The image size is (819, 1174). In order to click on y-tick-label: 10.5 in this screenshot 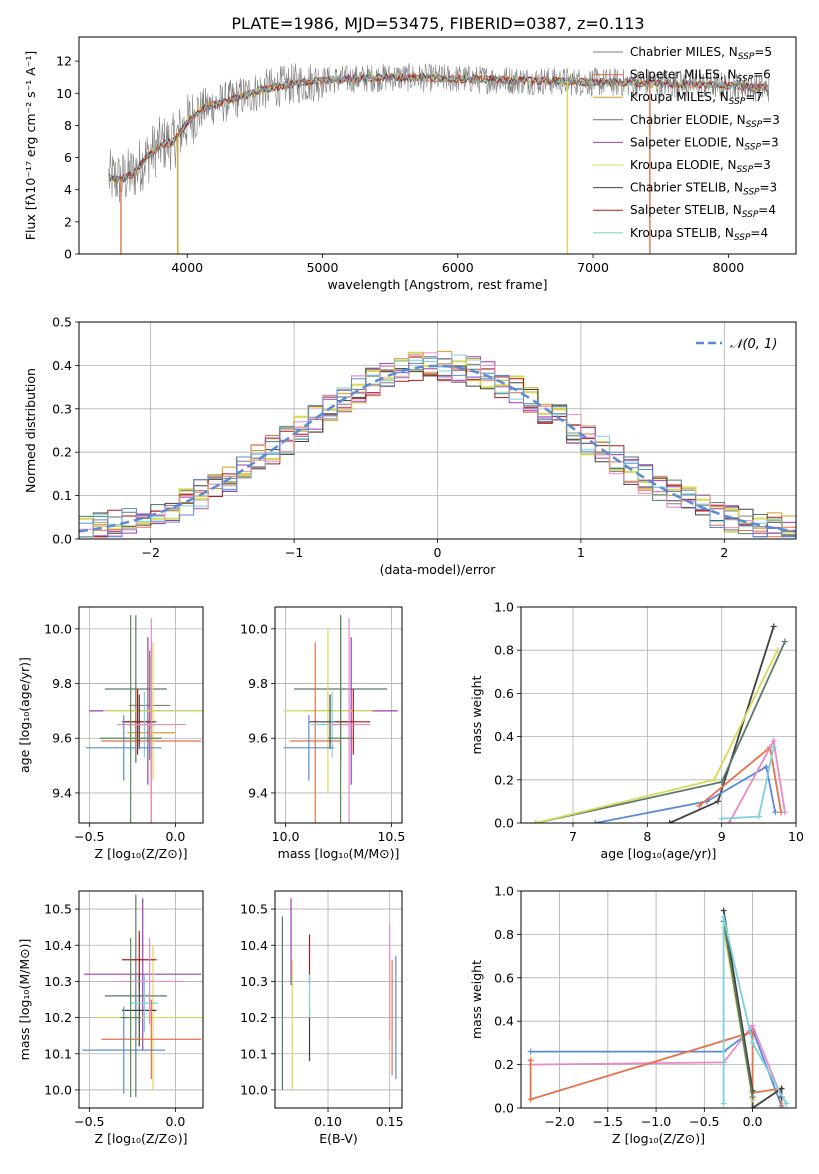, I will do `click(58, 909)`.